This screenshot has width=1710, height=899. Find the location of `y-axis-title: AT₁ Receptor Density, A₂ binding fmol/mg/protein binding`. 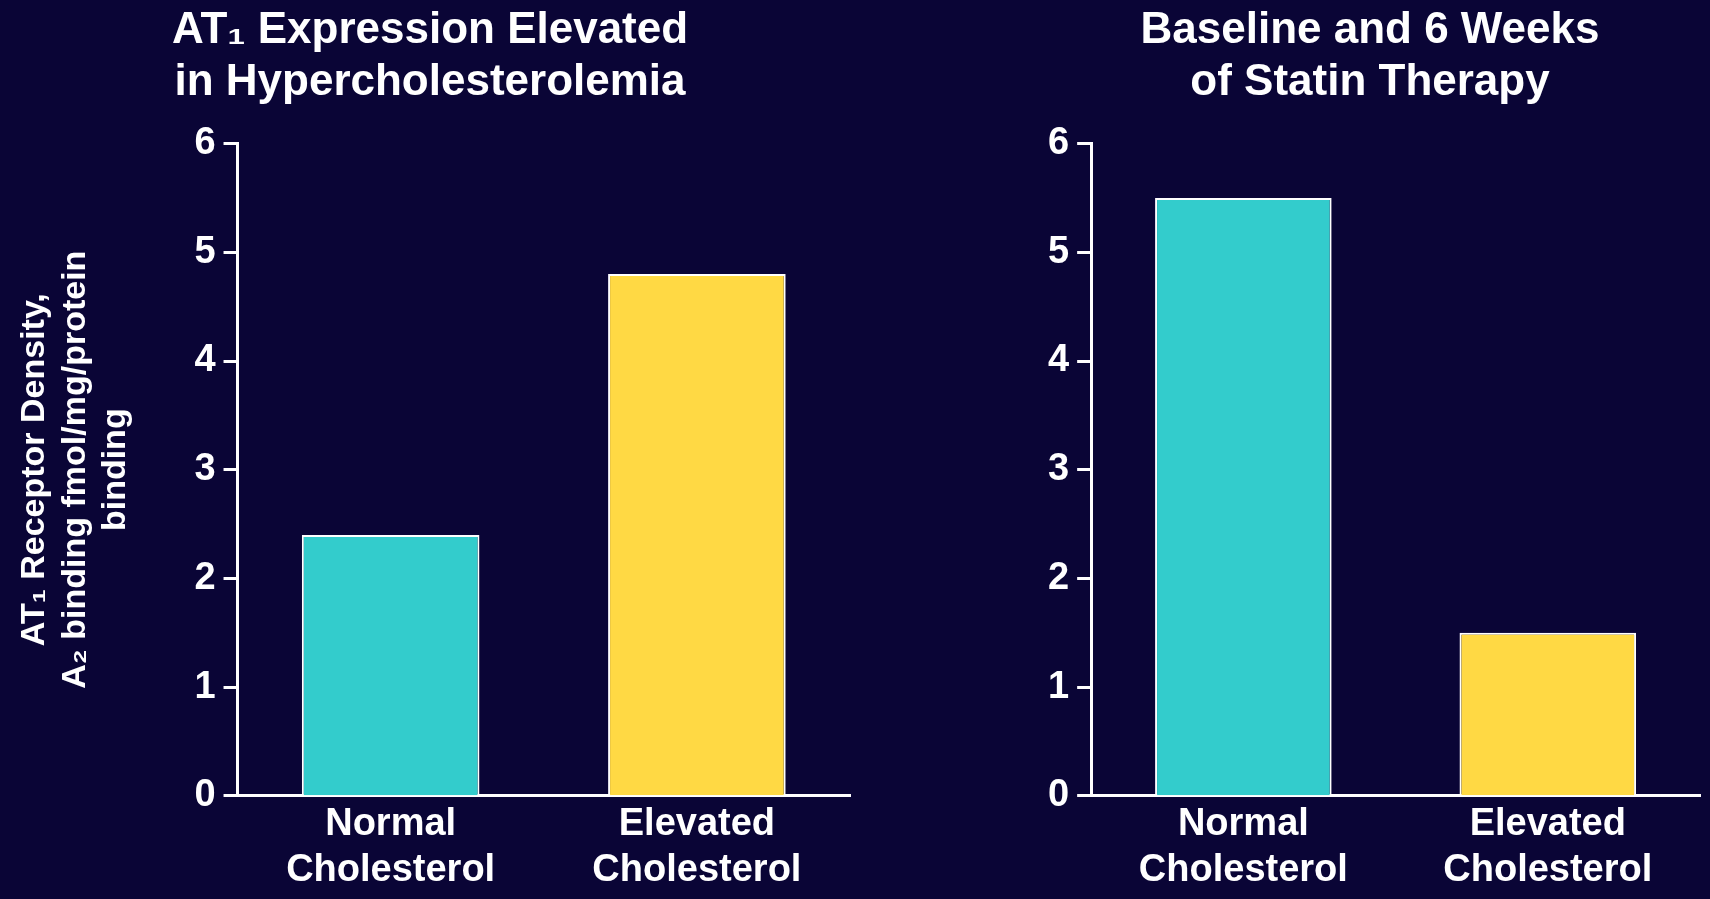

y-axis-title: AT₁ Receptor Density, A₂ binding fmol/mg/protein binding is located at coordinates (72, 469).